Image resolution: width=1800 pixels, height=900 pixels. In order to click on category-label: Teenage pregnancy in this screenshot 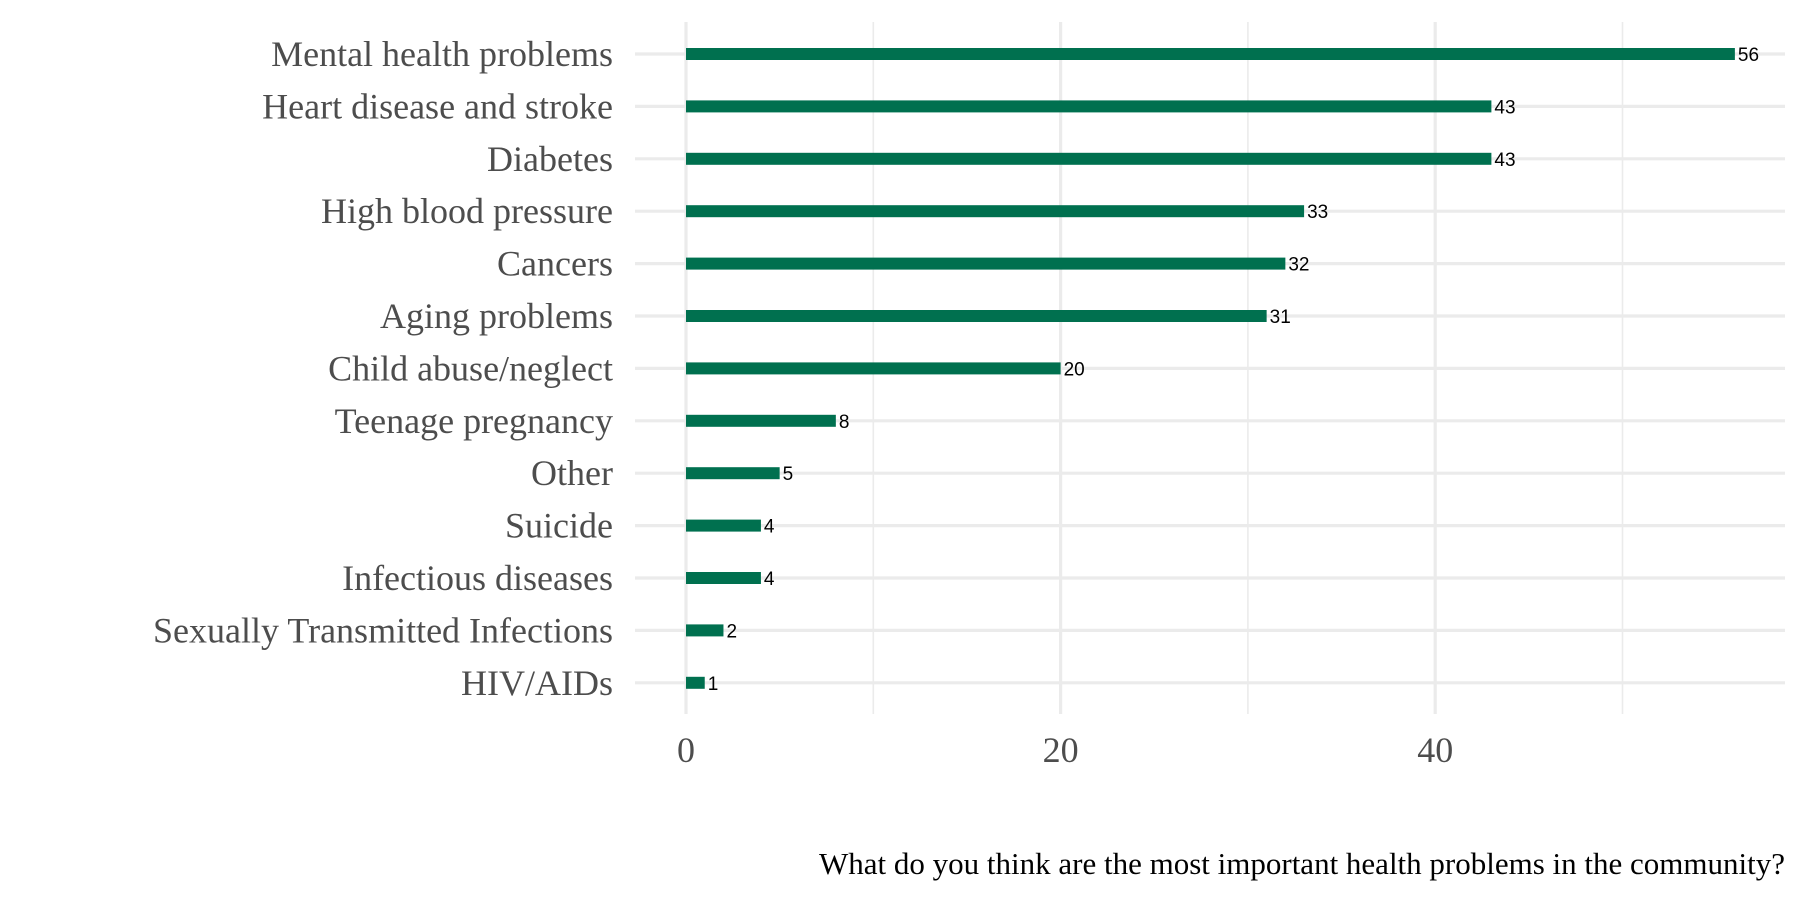, I will do `click(474, 421)`.